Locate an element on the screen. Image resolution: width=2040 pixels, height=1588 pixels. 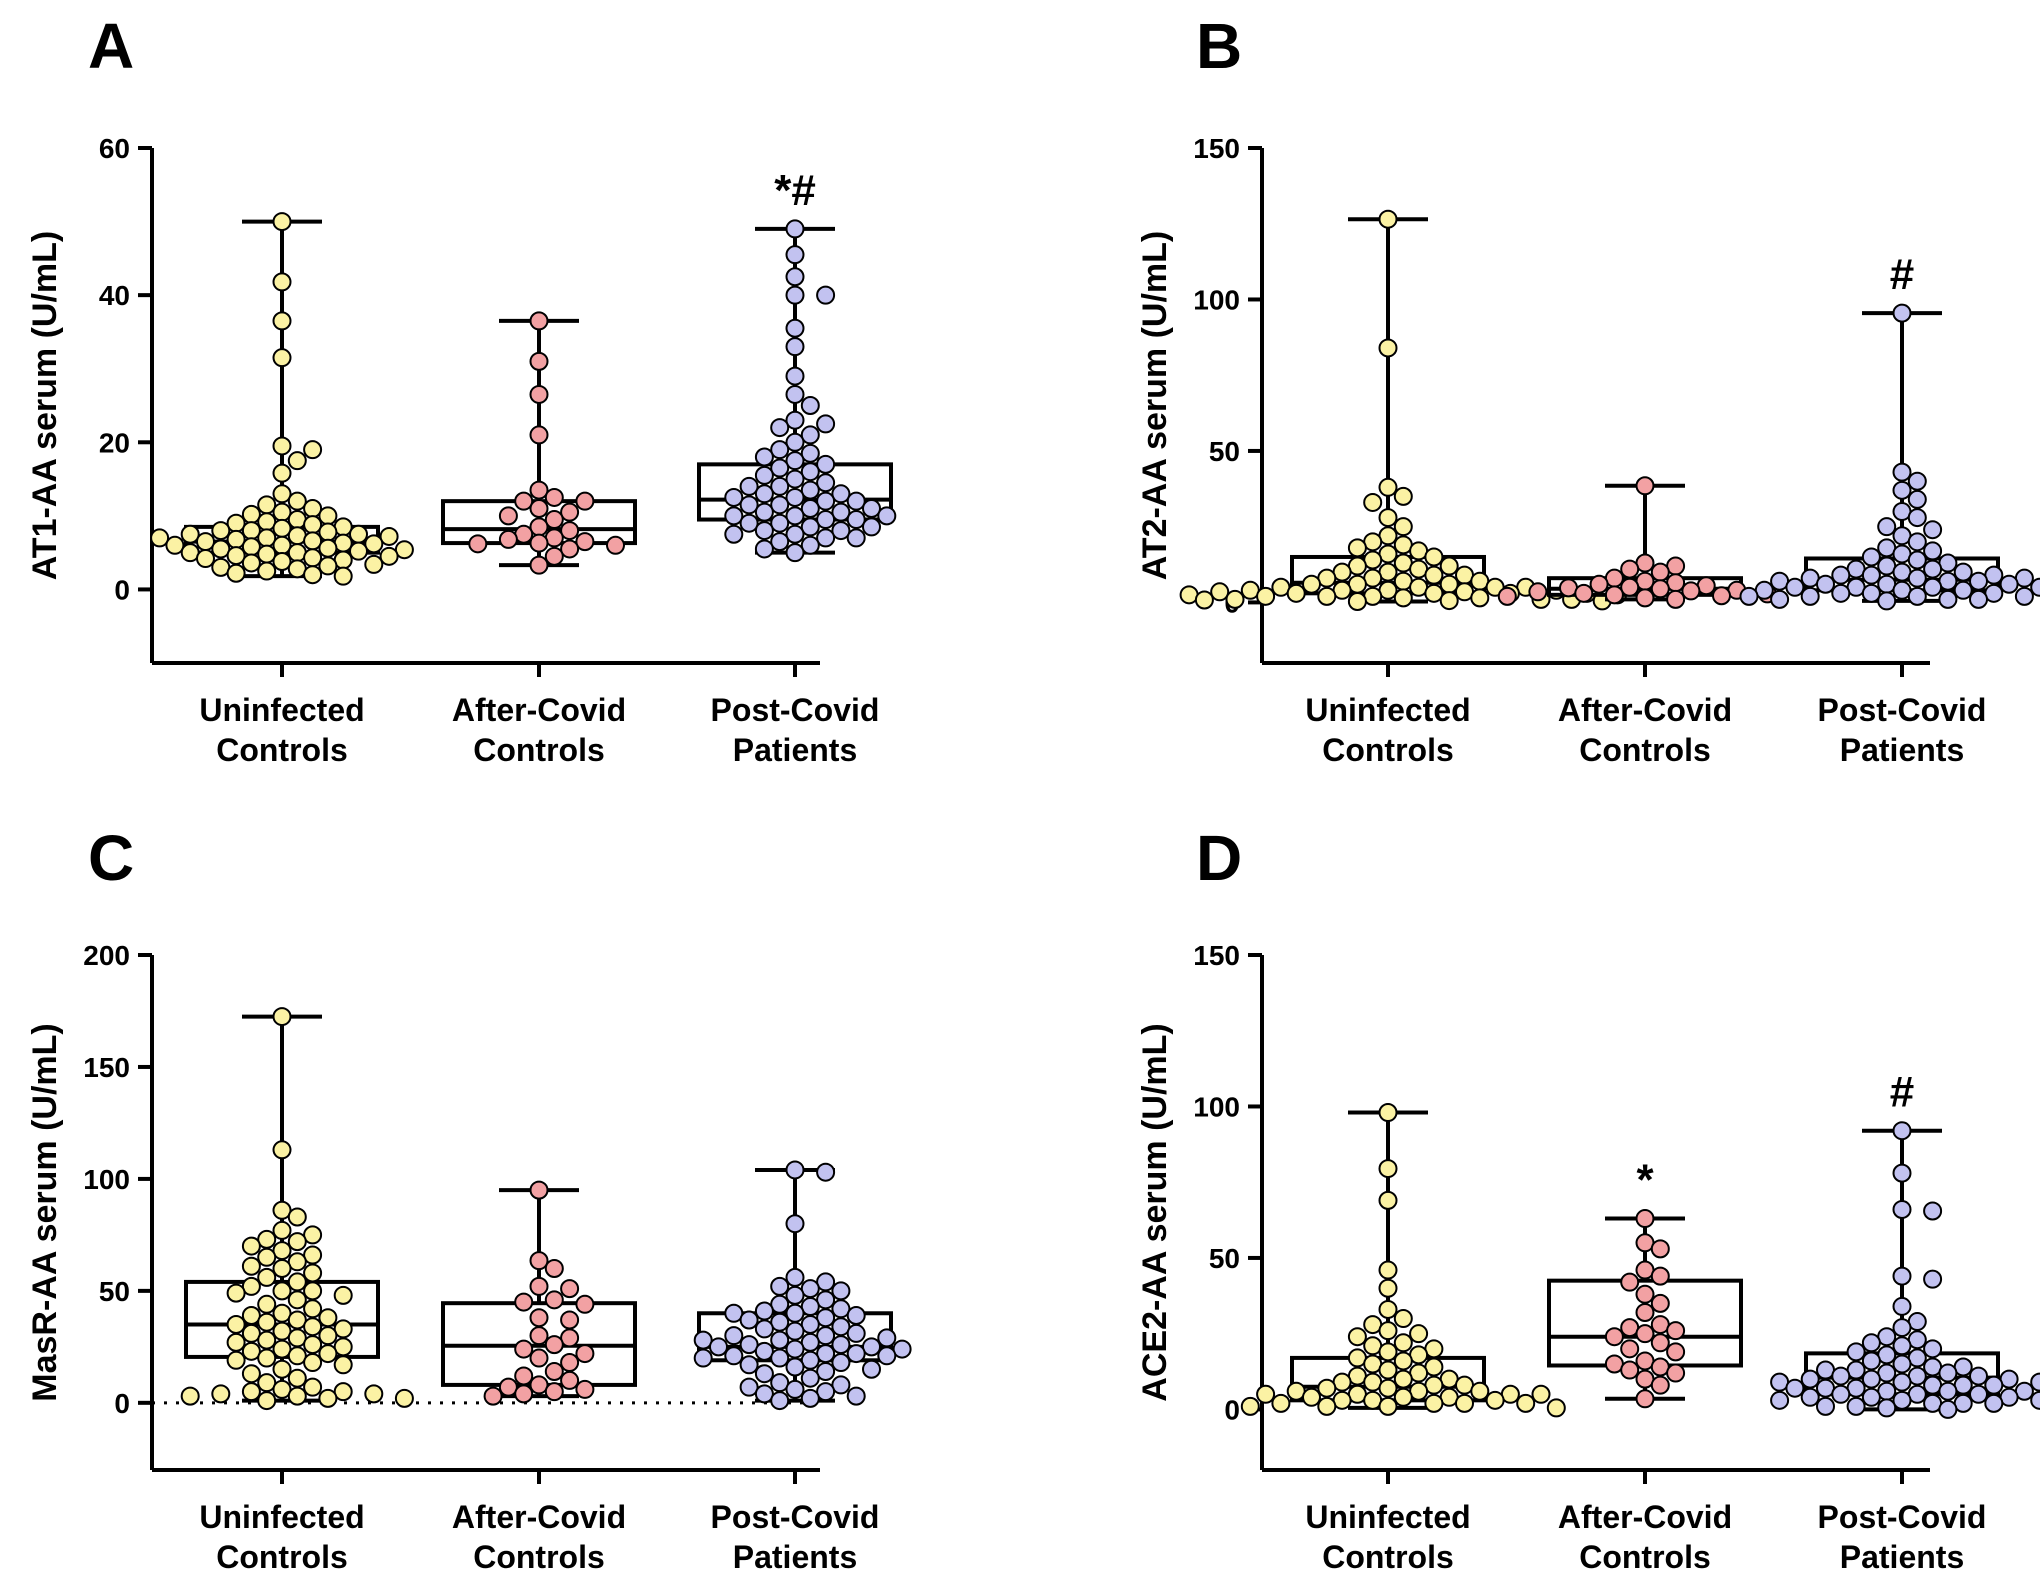
x-category-label: Patients is located at coordinates (1902, 1557).